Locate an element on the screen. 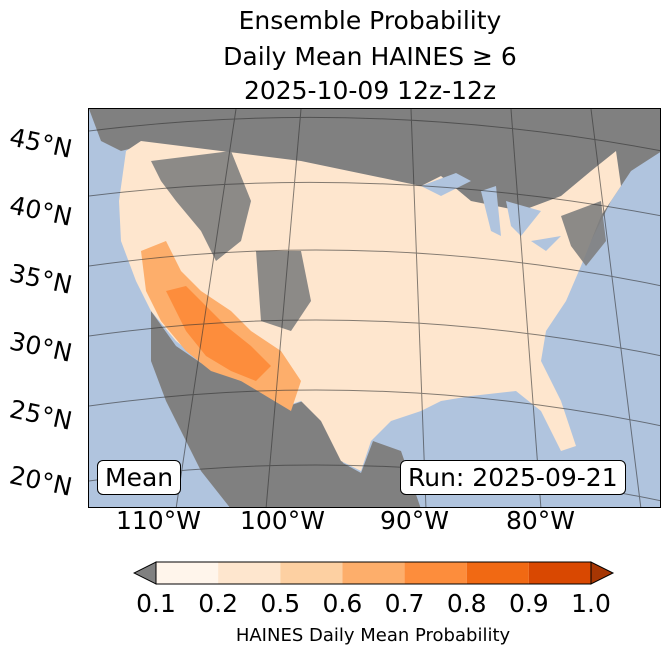 The image size is (671, 658). colorbar-label: HAINES Daily Mean Probability is located at coordinates (373, 635).